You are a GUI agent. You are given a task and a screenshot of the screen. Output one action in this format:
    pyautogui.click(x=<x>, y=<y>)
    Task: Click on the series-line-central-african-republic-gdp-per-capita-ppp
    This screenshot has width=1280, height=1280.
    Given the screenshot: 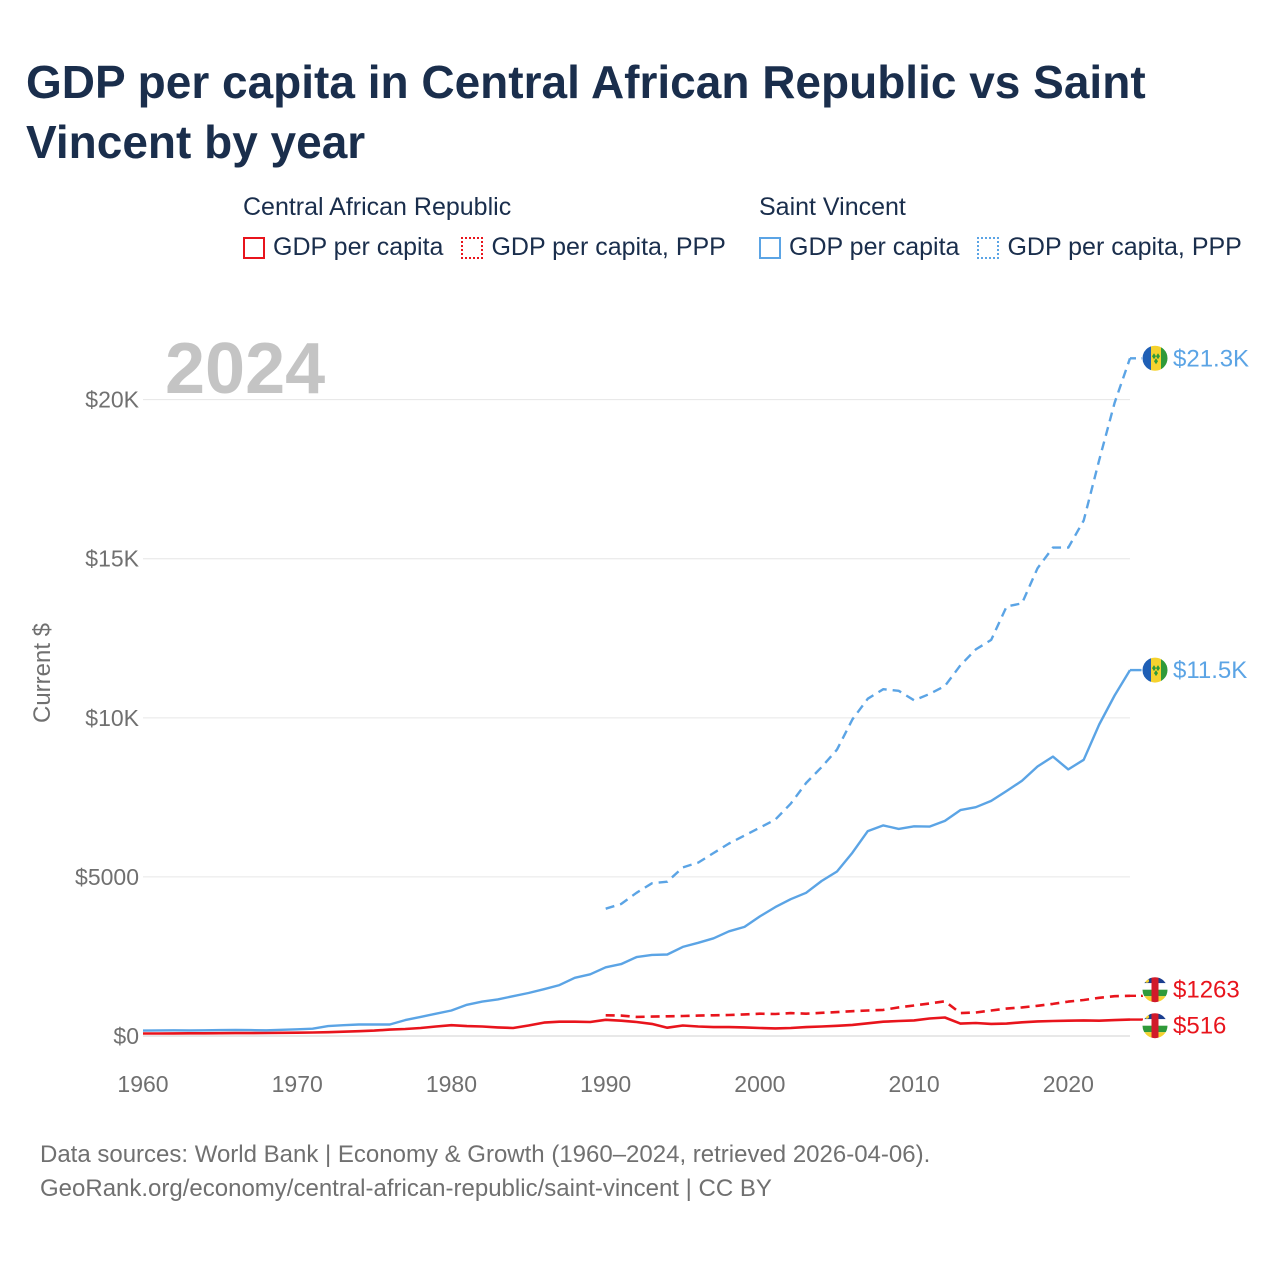 What is the action you would take?
    pyautogui.click(x=868, y=1006)
    